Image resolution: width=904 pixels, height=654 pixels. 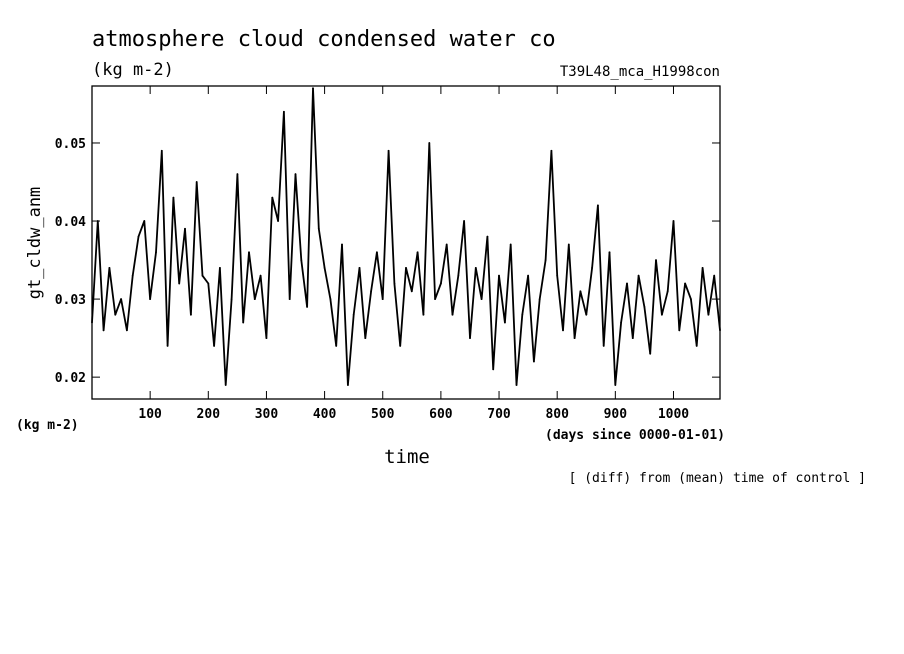 I want to click on x-tick-label: 700, so click(x=499, y=414).